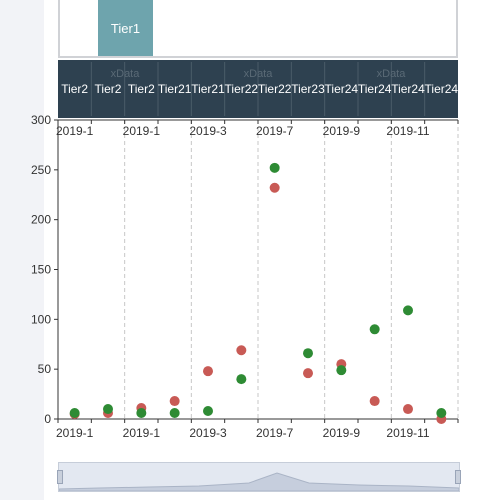 This screenshot has width=500, height=500. What do you see at coordinates (41, 270) in the screenshot?
I see `y-tick-label: 150` at bounding box center [41, 270].